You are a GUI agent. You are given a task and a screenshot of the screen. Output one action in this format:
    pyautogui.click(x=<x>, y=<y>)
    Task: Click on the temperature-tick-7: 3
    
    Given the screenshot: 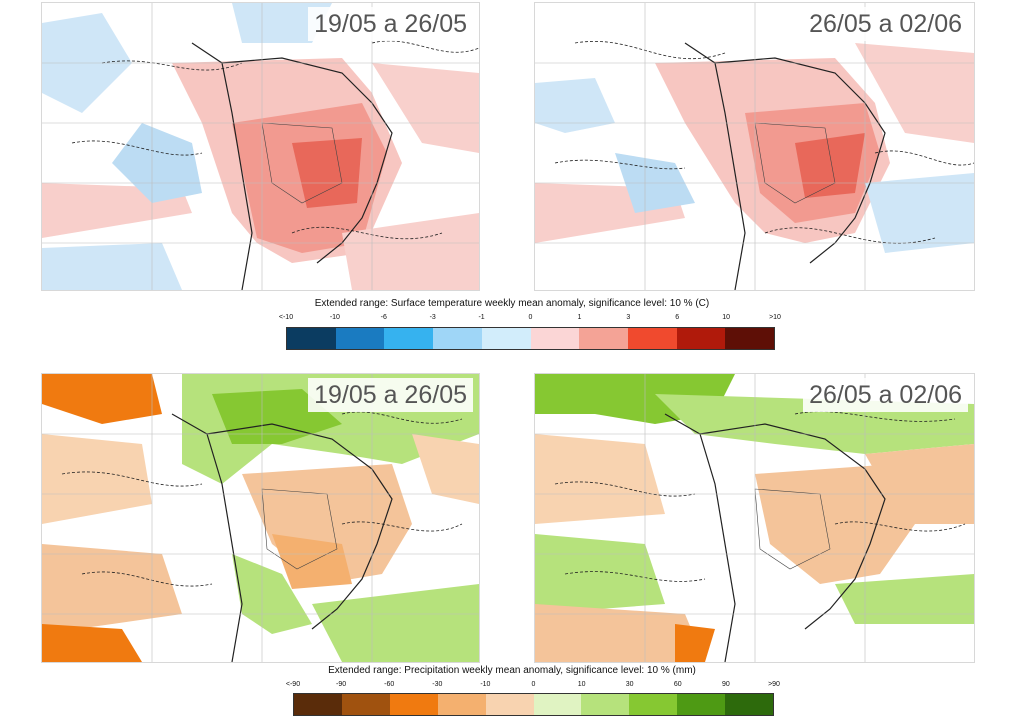 What is the action you would take?
    pyautogui.click(x=628, y=317)
    